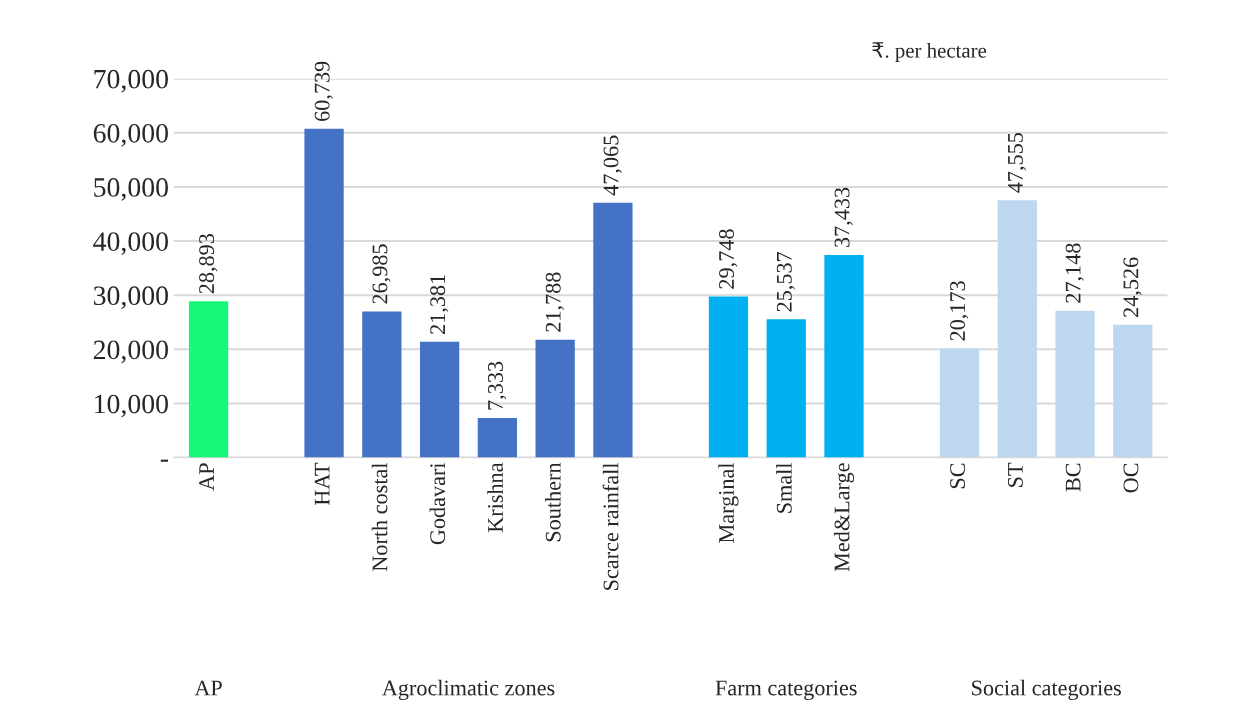 The image size is (1242, 715). Describe the element at coordinates (164, 460) in the screenshot. I see `y-tick-label: -` at that location.